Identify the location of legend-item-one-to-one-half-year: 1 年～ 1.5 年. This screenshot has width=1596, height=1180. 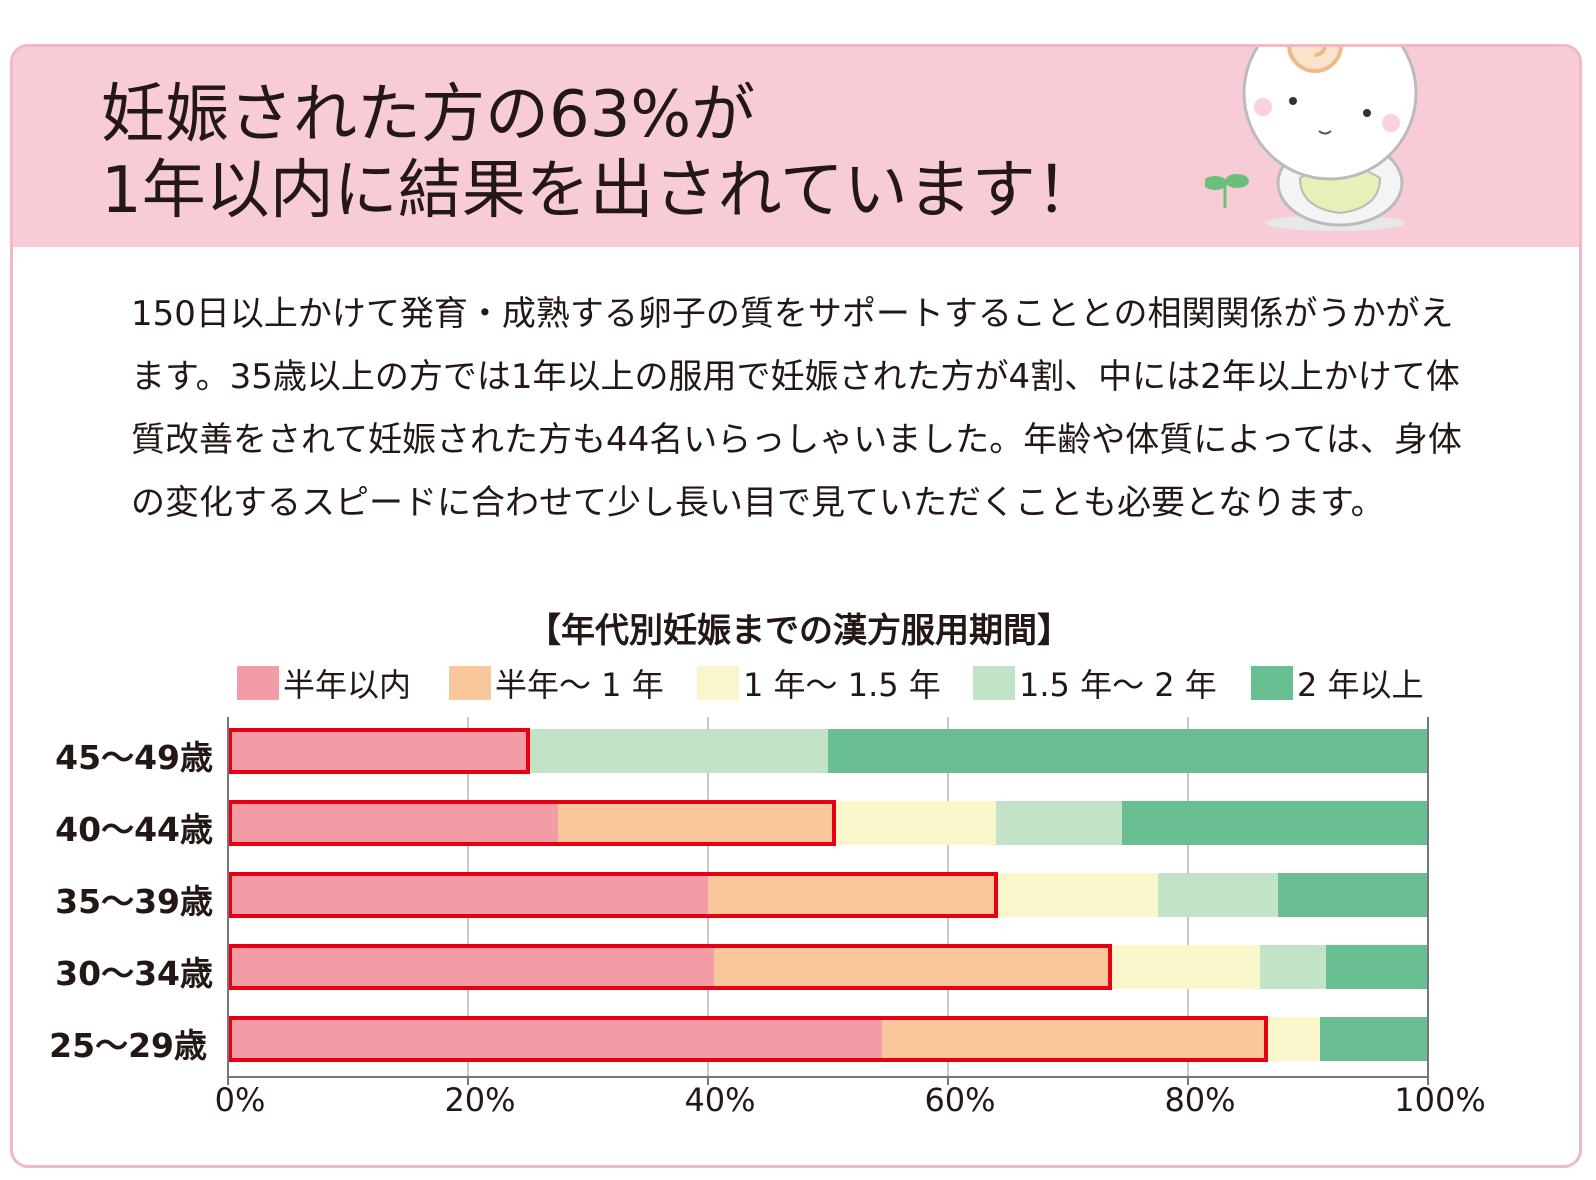
(819, 683).